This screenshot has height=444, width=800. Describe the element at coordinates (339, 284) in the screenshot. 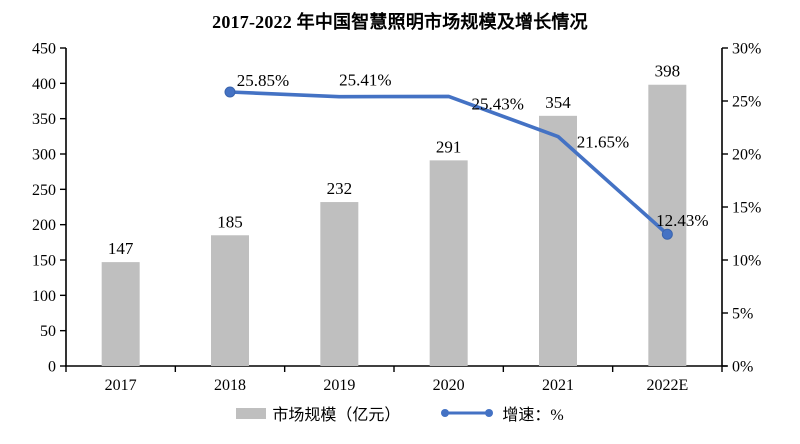

I see `bar-2019` at that location.